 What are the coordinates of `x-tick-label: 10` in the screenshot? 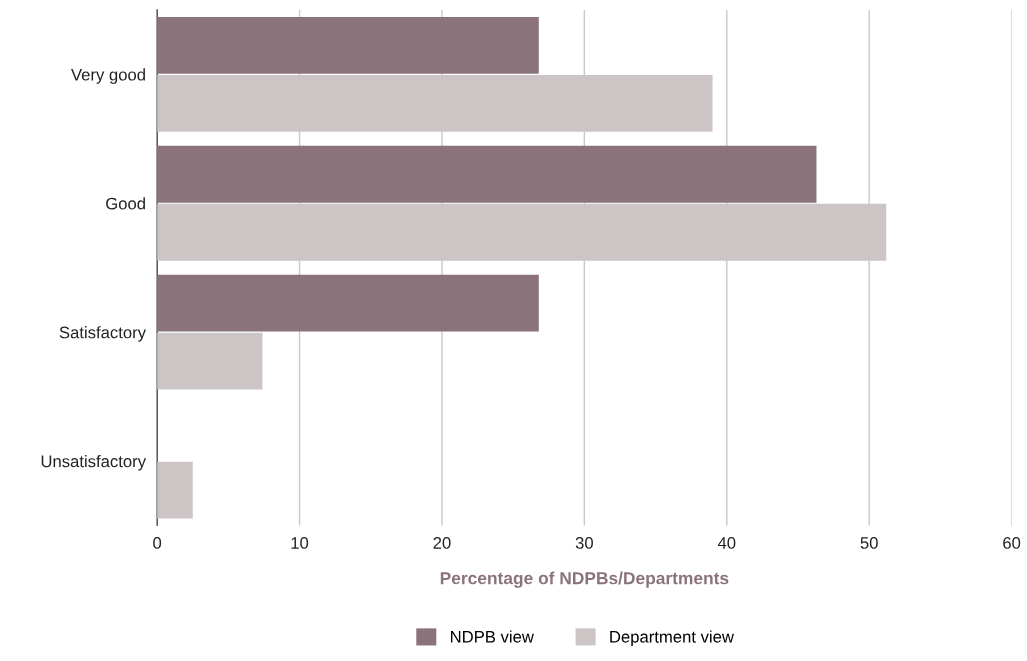 It's located at (300, 543).